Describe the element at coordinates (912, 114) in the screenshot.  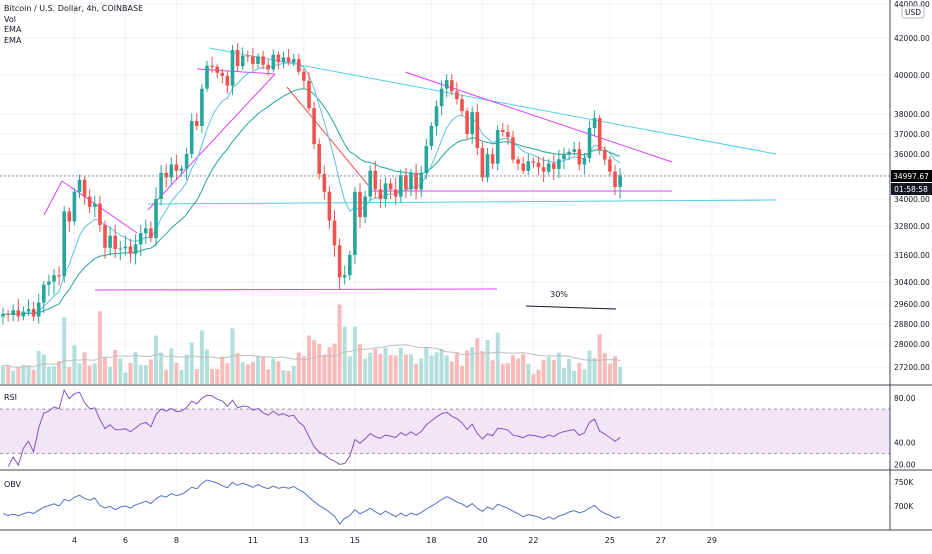
I see `y-tick-label: 38000.00` at that location.